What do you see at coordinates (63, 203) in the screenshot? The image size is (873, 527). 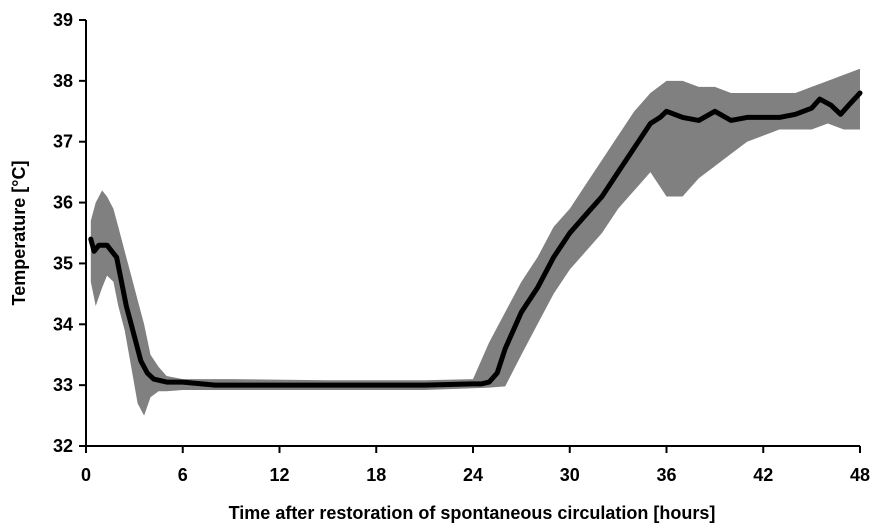 I see `y-tick-label: 36` at bounding box center [63, 203].